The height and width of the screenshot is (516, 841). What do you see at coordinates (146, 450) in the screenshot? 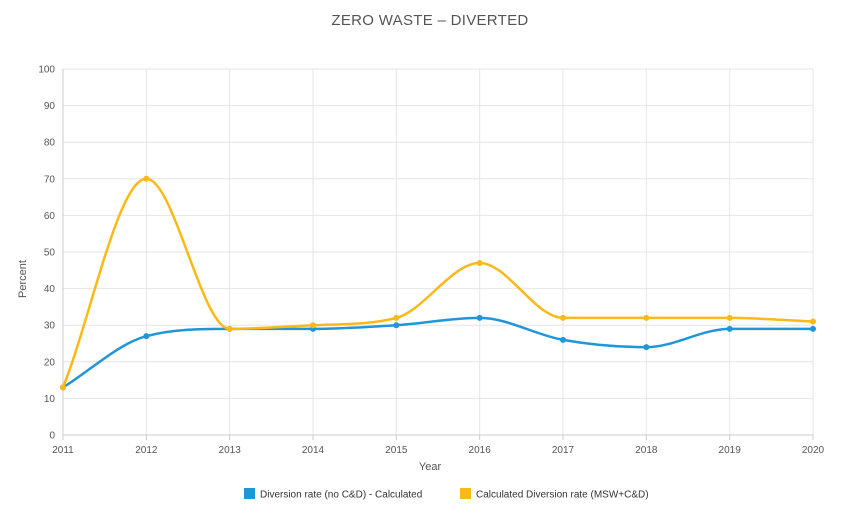
I see `x-tick-label: 2012` at bounding box center [146, 450].